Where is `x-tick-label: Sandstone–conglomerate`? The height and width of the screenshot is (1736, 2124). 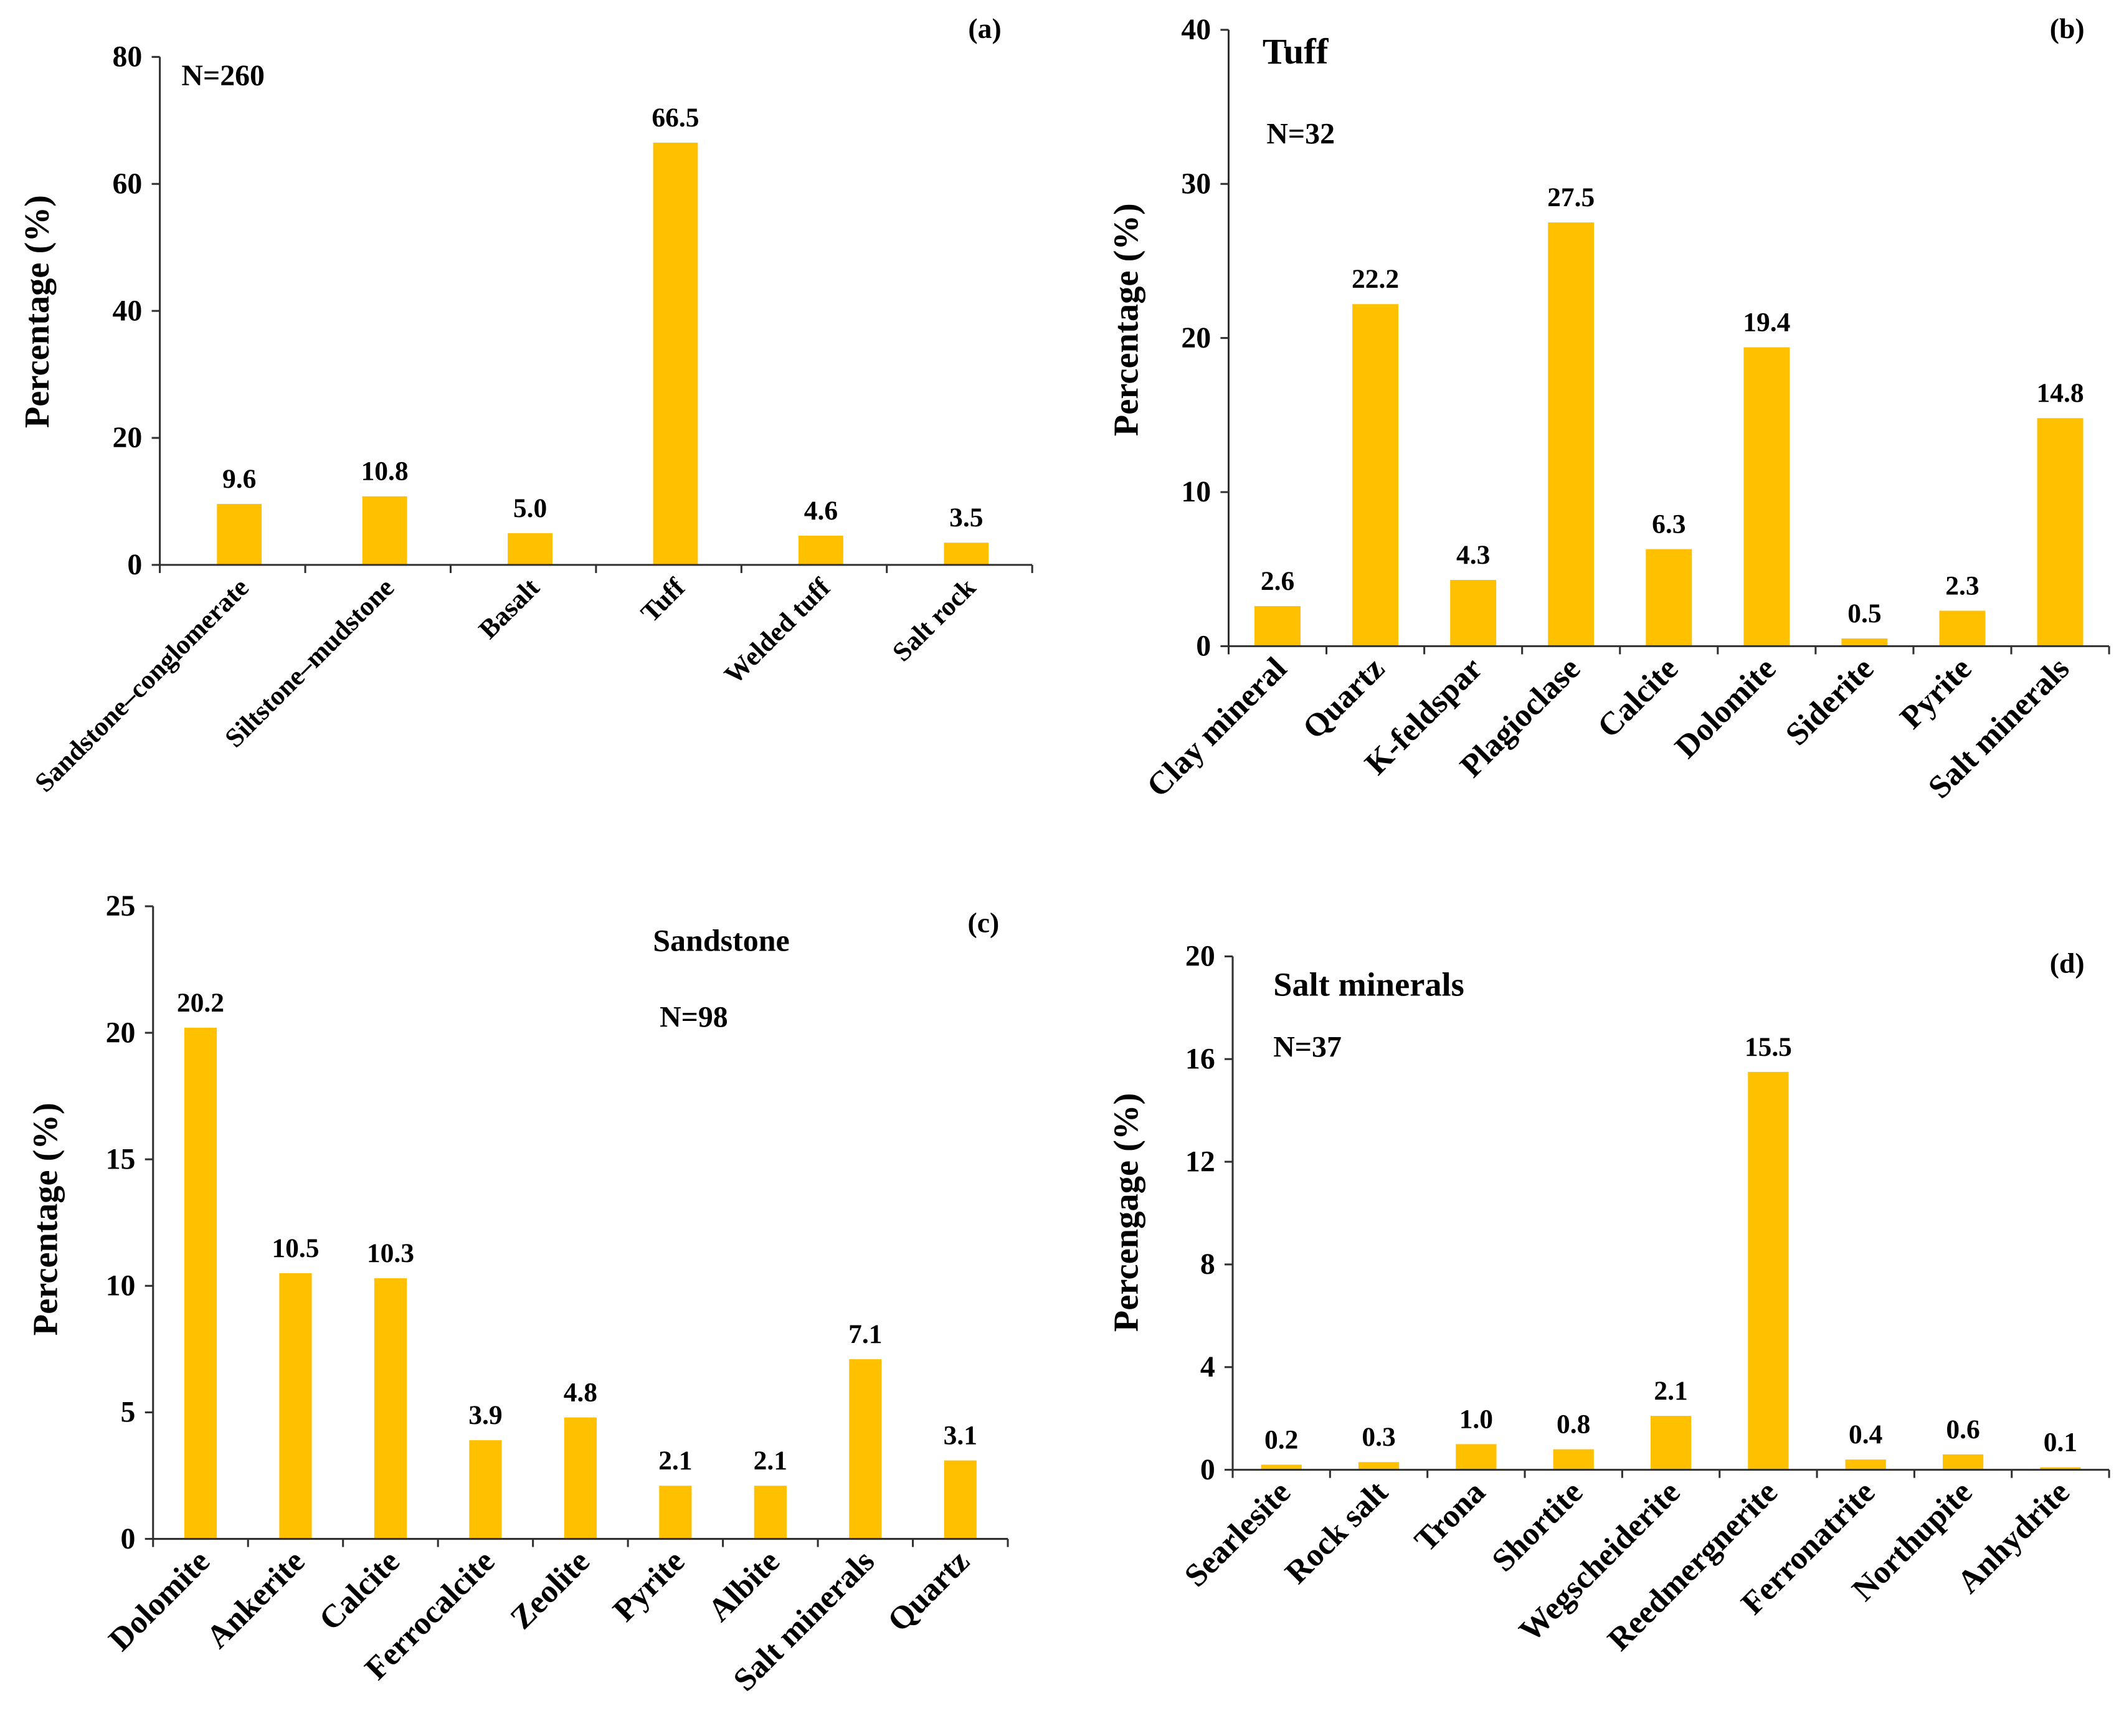
x-tick-label: Sandstone–conglomerate is located at coordinates (142, 685).